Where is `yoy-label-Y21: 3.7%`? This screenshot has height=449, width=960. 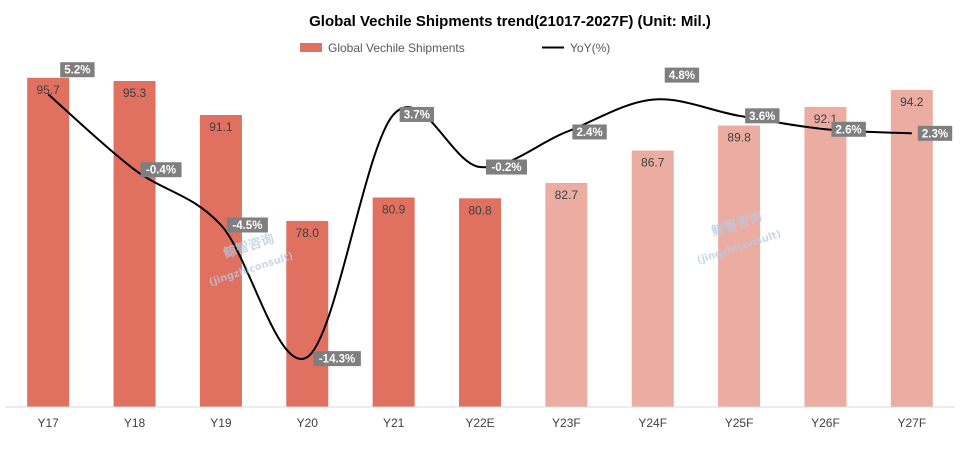
yoy-label-Y21: 3.7% is located at coordinates (417, 115).